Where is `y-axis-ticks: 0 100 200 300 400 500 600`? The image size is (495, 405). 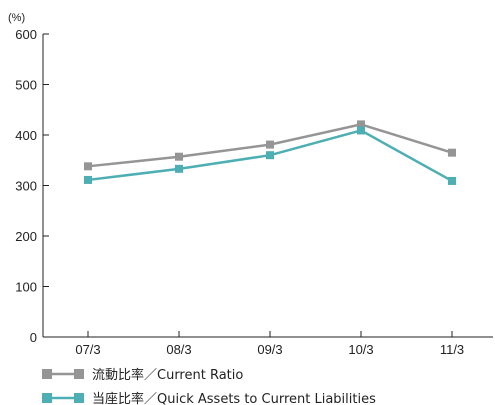
y-axis-ticks: 0 100 200 300 400 500 600 is located at coordinates (32, 186).